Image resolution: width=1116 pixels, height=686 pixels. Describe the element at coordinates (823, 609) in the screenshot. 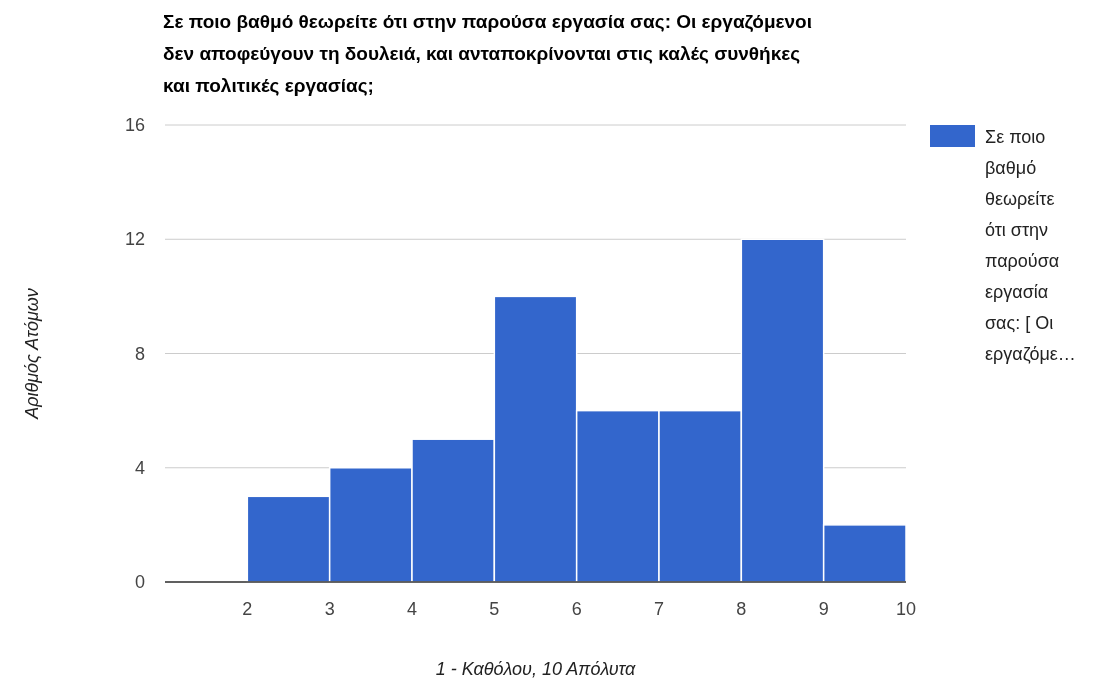

I see `x-tick-label: 9` at that location.